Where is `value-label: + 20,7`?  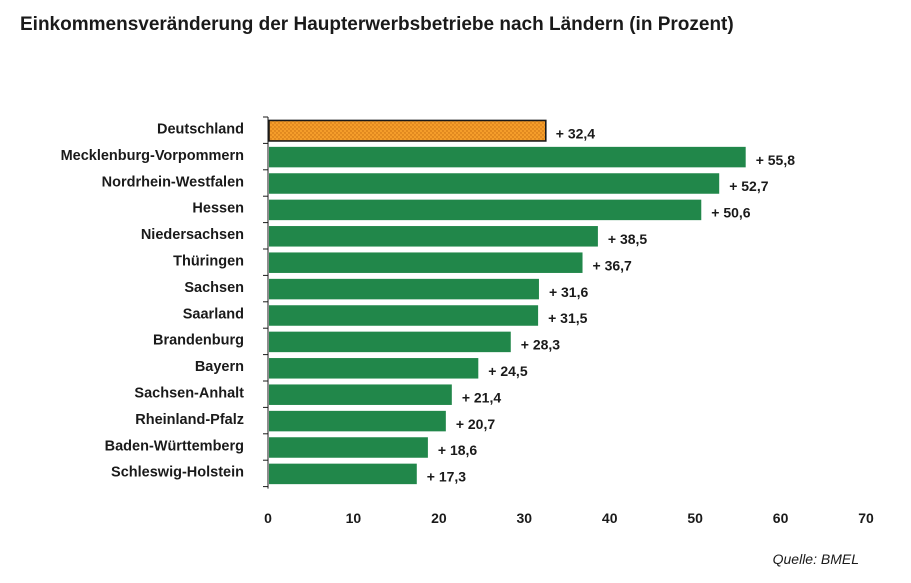
value-label: + 20,7 is located at coordinates (476, 424).